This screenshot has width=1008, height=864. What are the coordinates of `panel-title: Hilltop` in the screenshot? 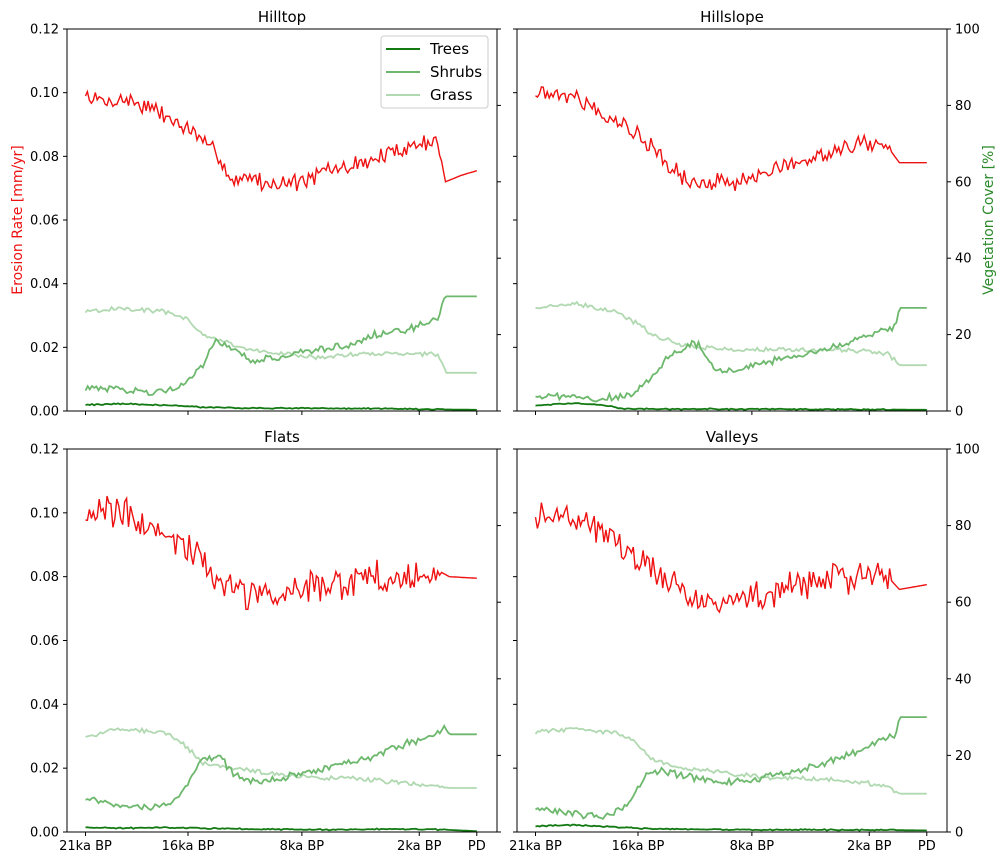 It's located at (282, 17).